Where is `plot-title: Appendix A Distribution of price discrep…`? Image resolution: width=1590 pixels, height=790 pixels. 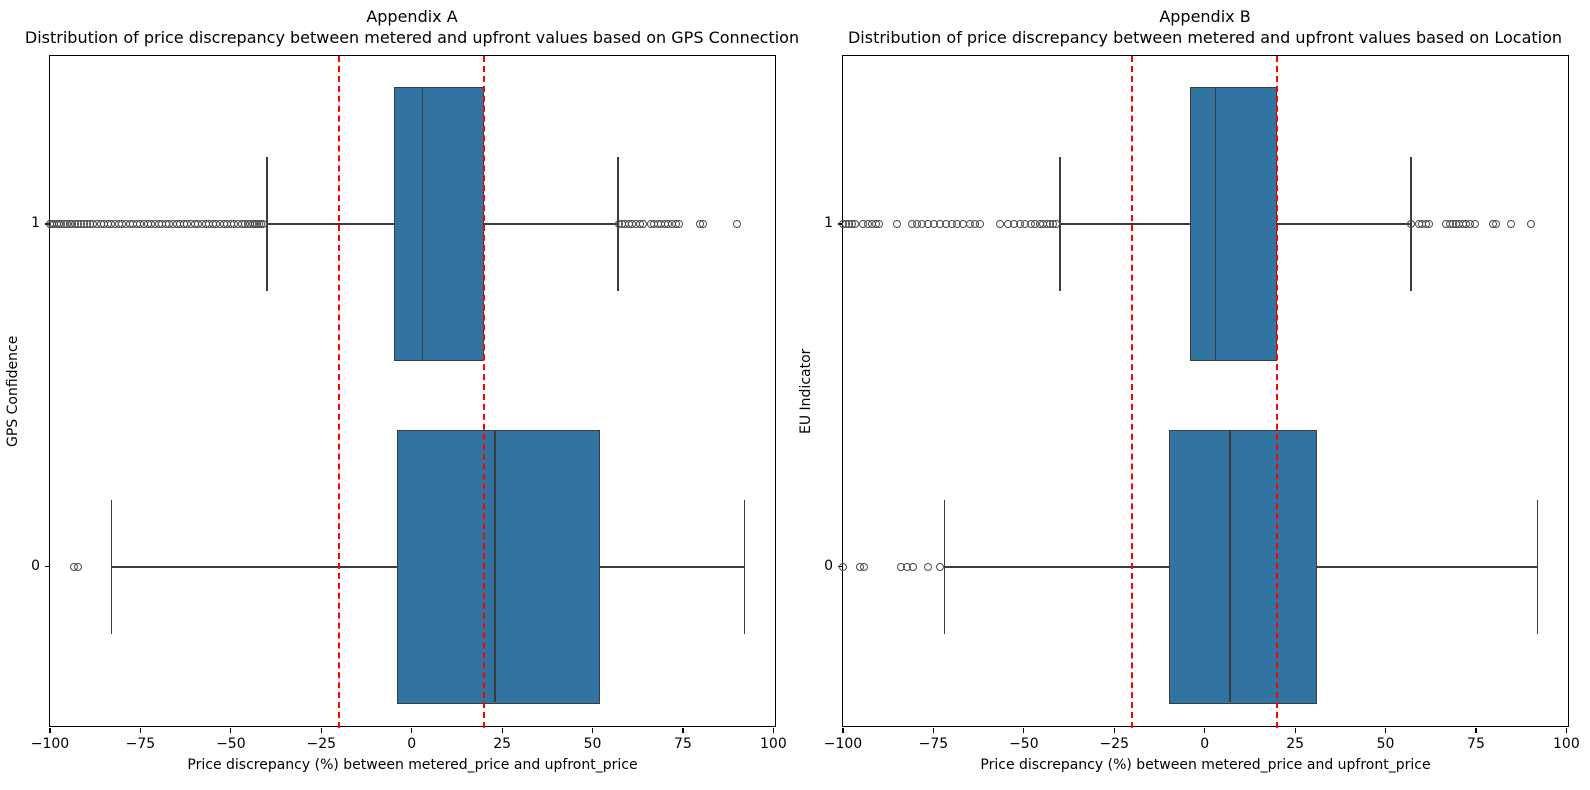
plot-title: Appendix A Distribution of price discrep… is located at coordinates (416, 27).